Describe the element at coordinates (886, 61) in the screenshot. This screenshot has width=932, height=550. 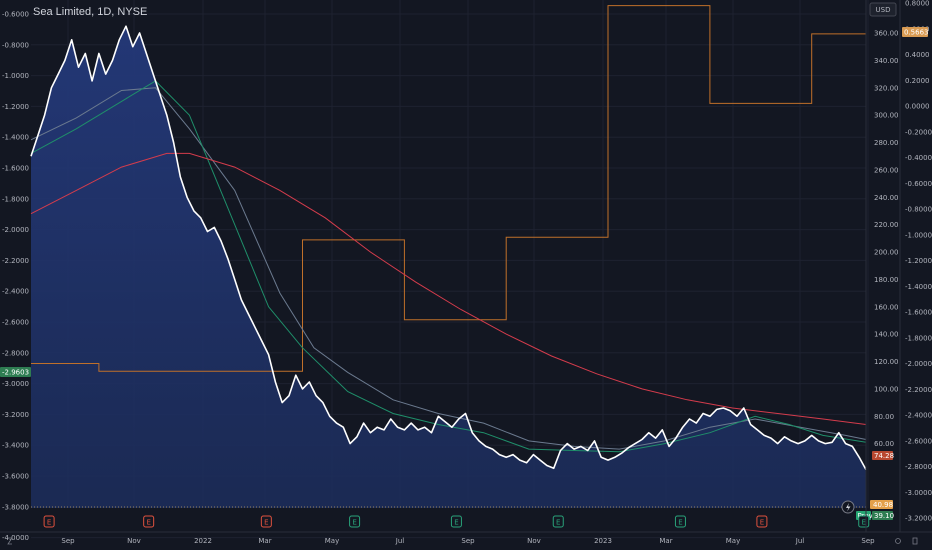
I see `price-axis-tick: 340.00` at that location.